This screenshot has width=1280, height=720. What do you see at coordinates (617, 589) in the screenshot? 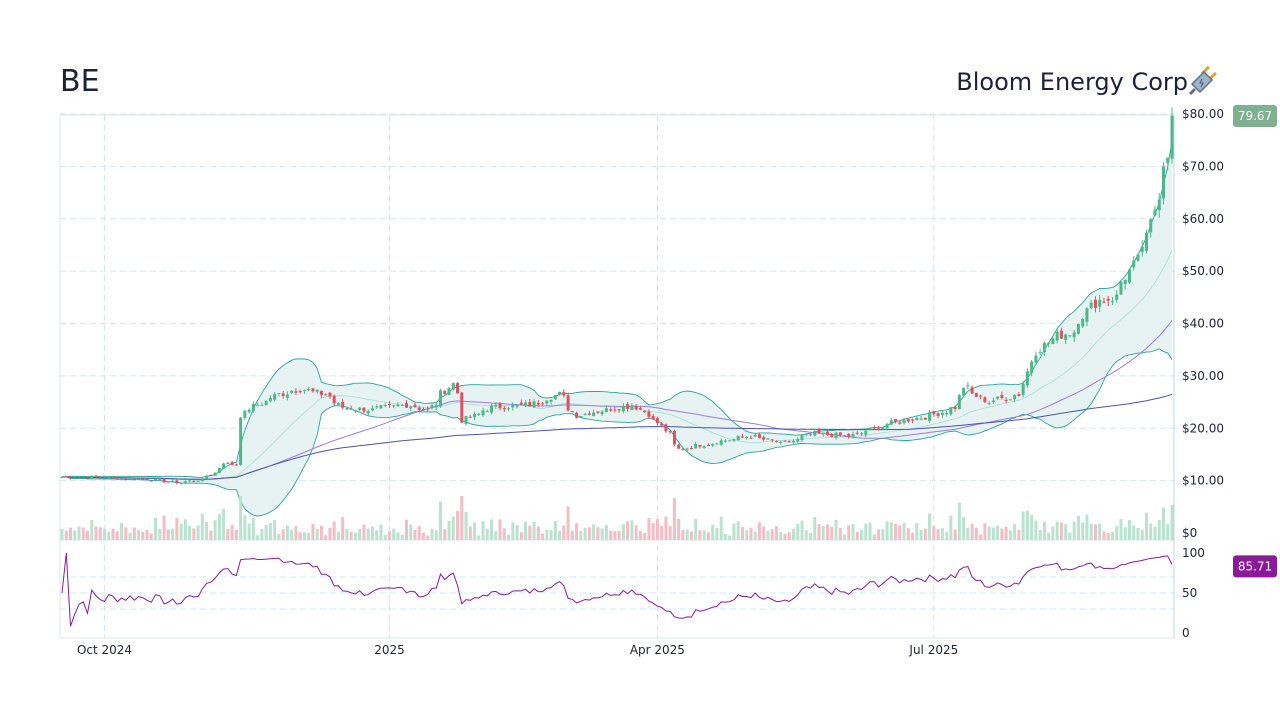
I see `rsi-line` at bounding box center [617, 589].